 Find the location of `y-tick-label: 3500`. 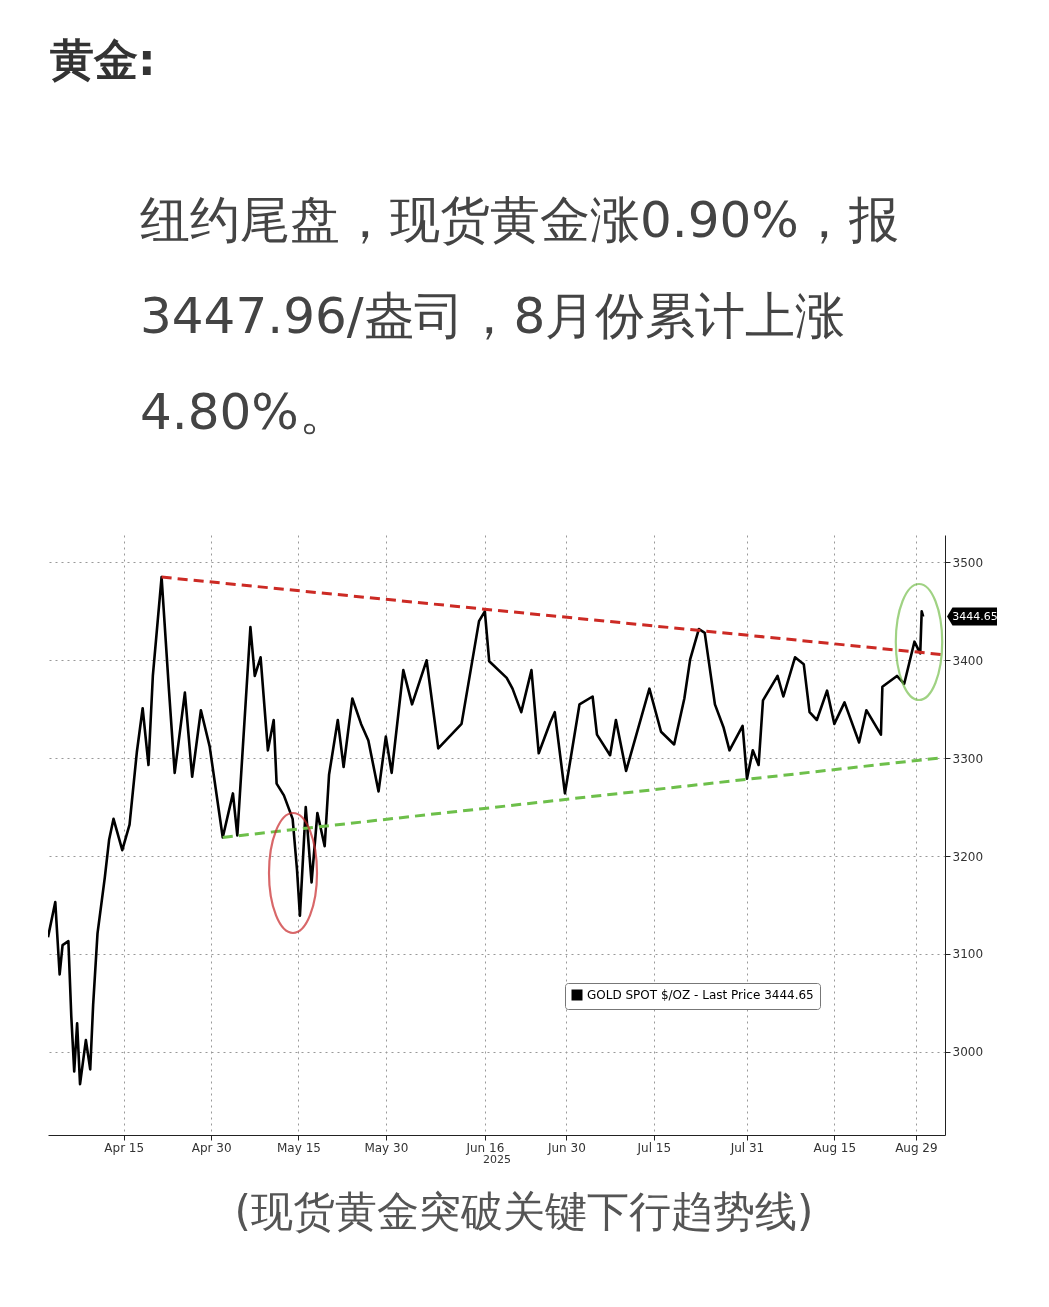

y-tick-label: 3500 is located at coordinates (968, 562).